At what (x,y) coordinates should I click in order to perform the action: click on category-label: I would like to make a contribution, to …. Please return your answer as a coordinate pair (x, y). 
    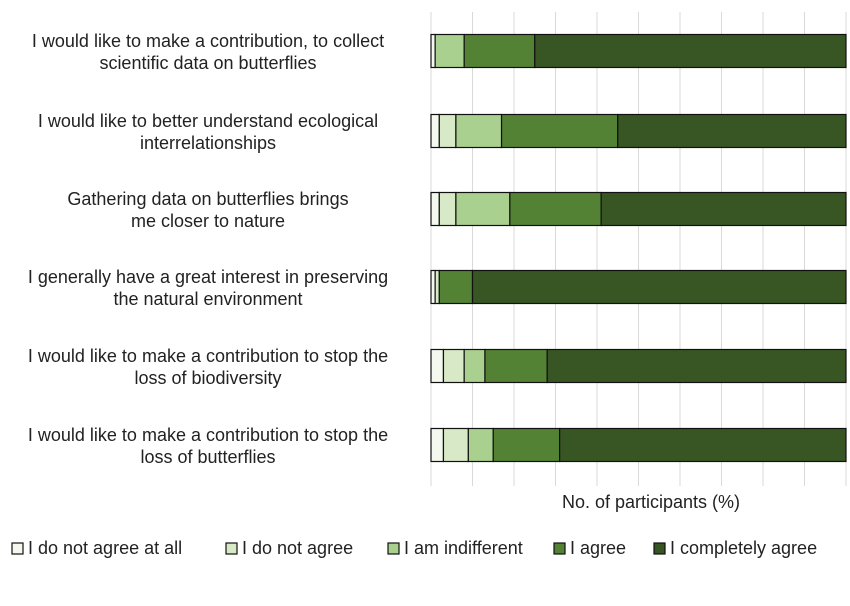
    Looking at the image, I should click on (208, 41).